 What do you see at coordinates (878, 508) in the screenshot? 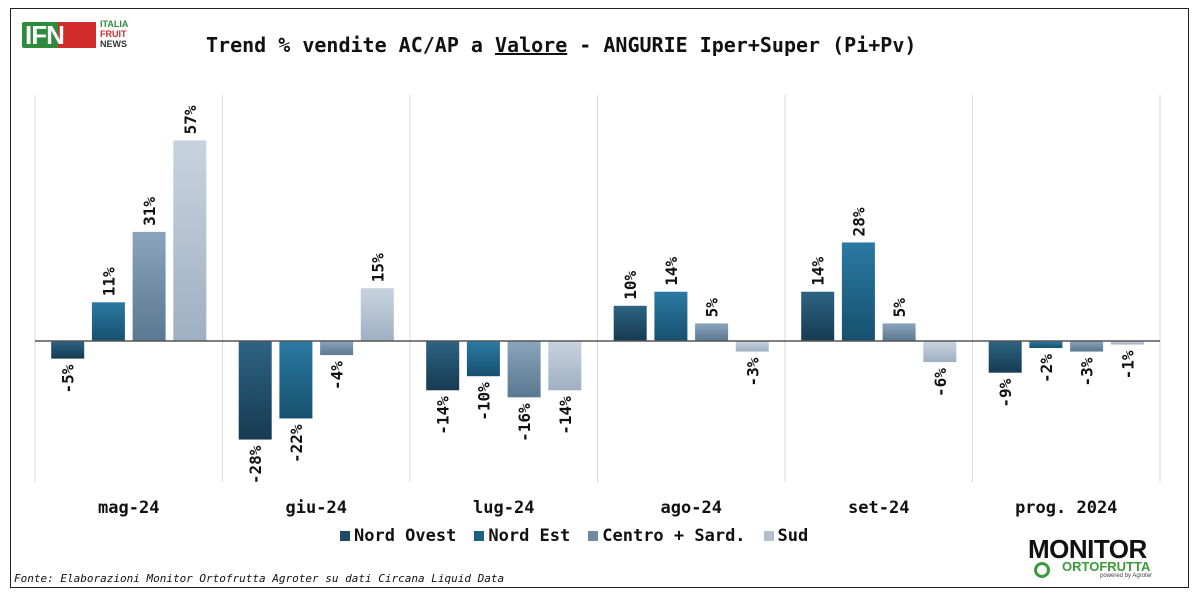
I see `x-tick-label: set-24` at bounding box center [878, 508].